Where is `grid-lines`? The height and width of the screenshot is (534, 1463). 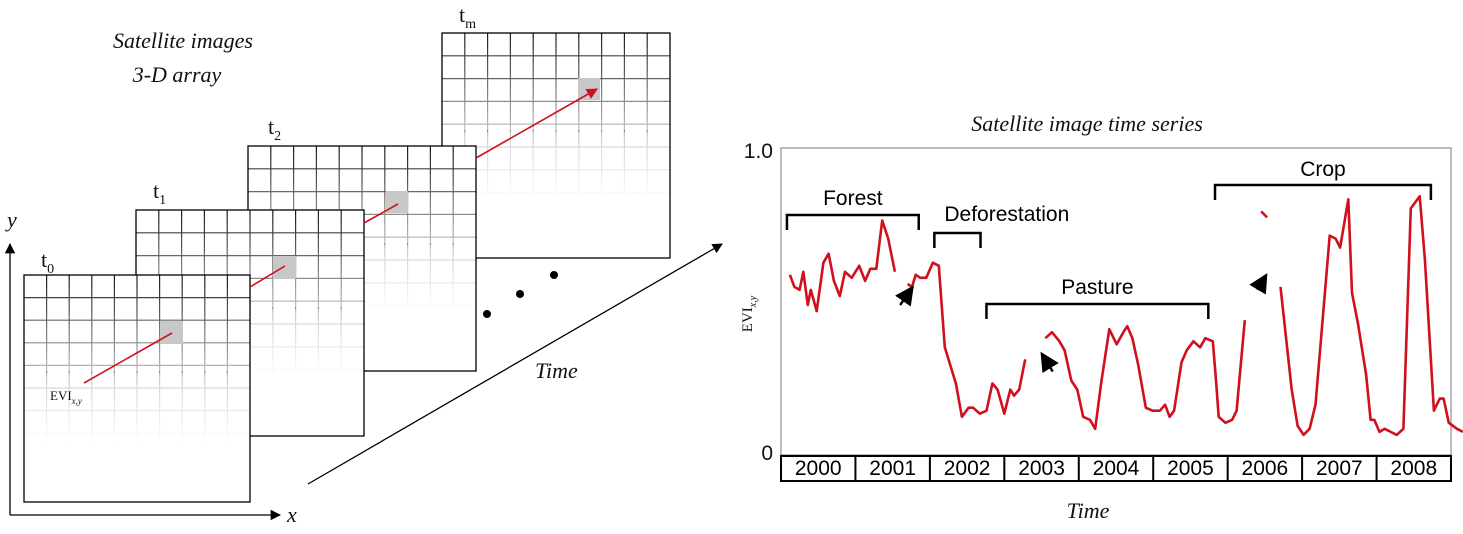
grid-lines is located at coordinates (137, 388).